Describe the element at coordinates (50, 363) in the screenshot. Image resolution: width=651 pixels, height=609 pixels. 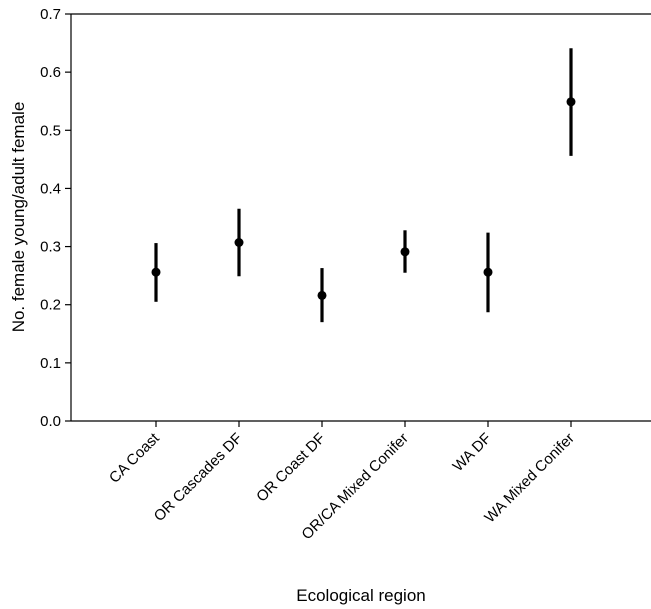
I see `y-tick-label: 0.1` at that location.